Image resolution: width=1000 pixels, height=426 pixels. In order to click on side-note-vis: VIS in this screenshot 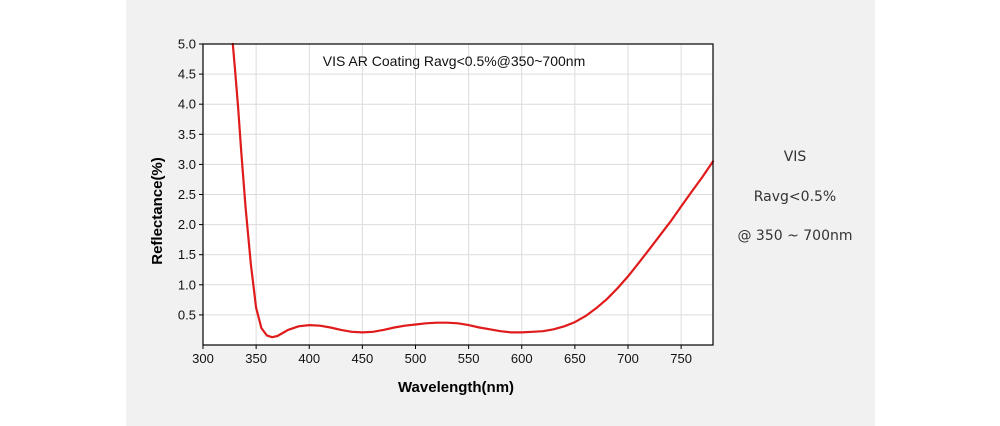, I will do `click(795, 157)`.